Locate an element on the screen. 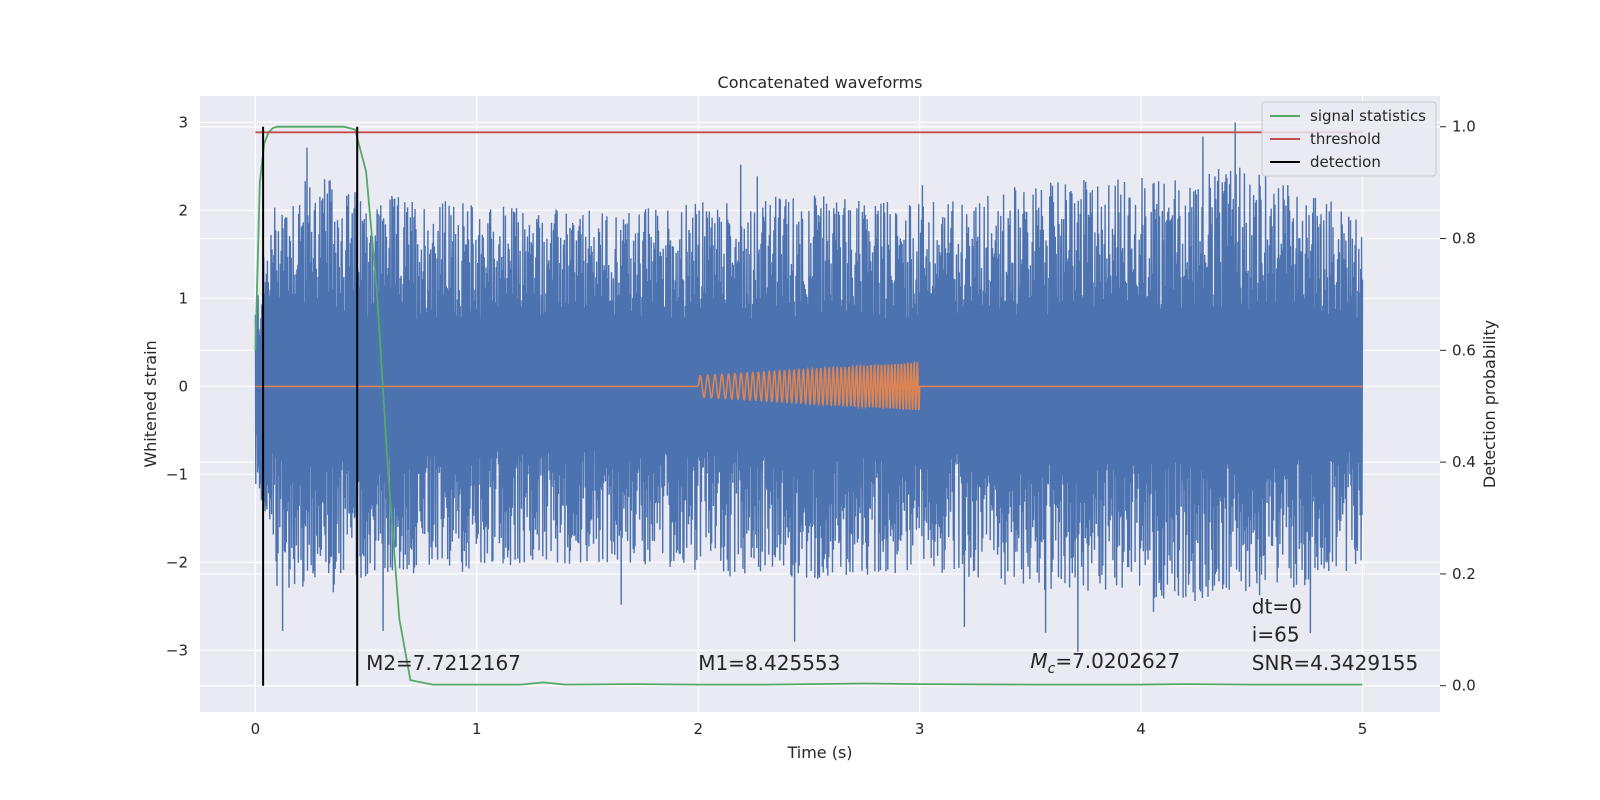  annotation-text: M2=7.7212167 is located at coordinates (443, 663).